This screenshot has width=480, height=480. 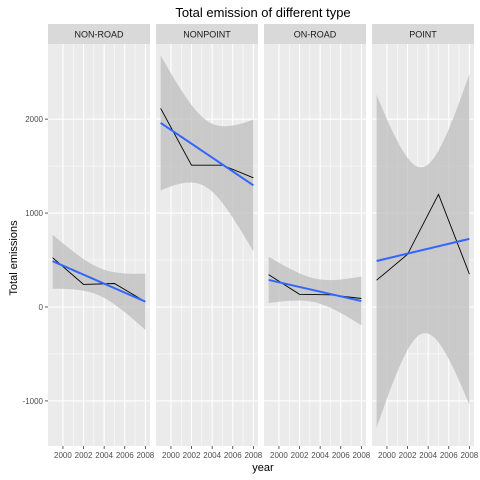 What do you see at coordinates (263, 468) in the screenshot?
I see `x-axis-title: year` at bounding box center [263, 468].